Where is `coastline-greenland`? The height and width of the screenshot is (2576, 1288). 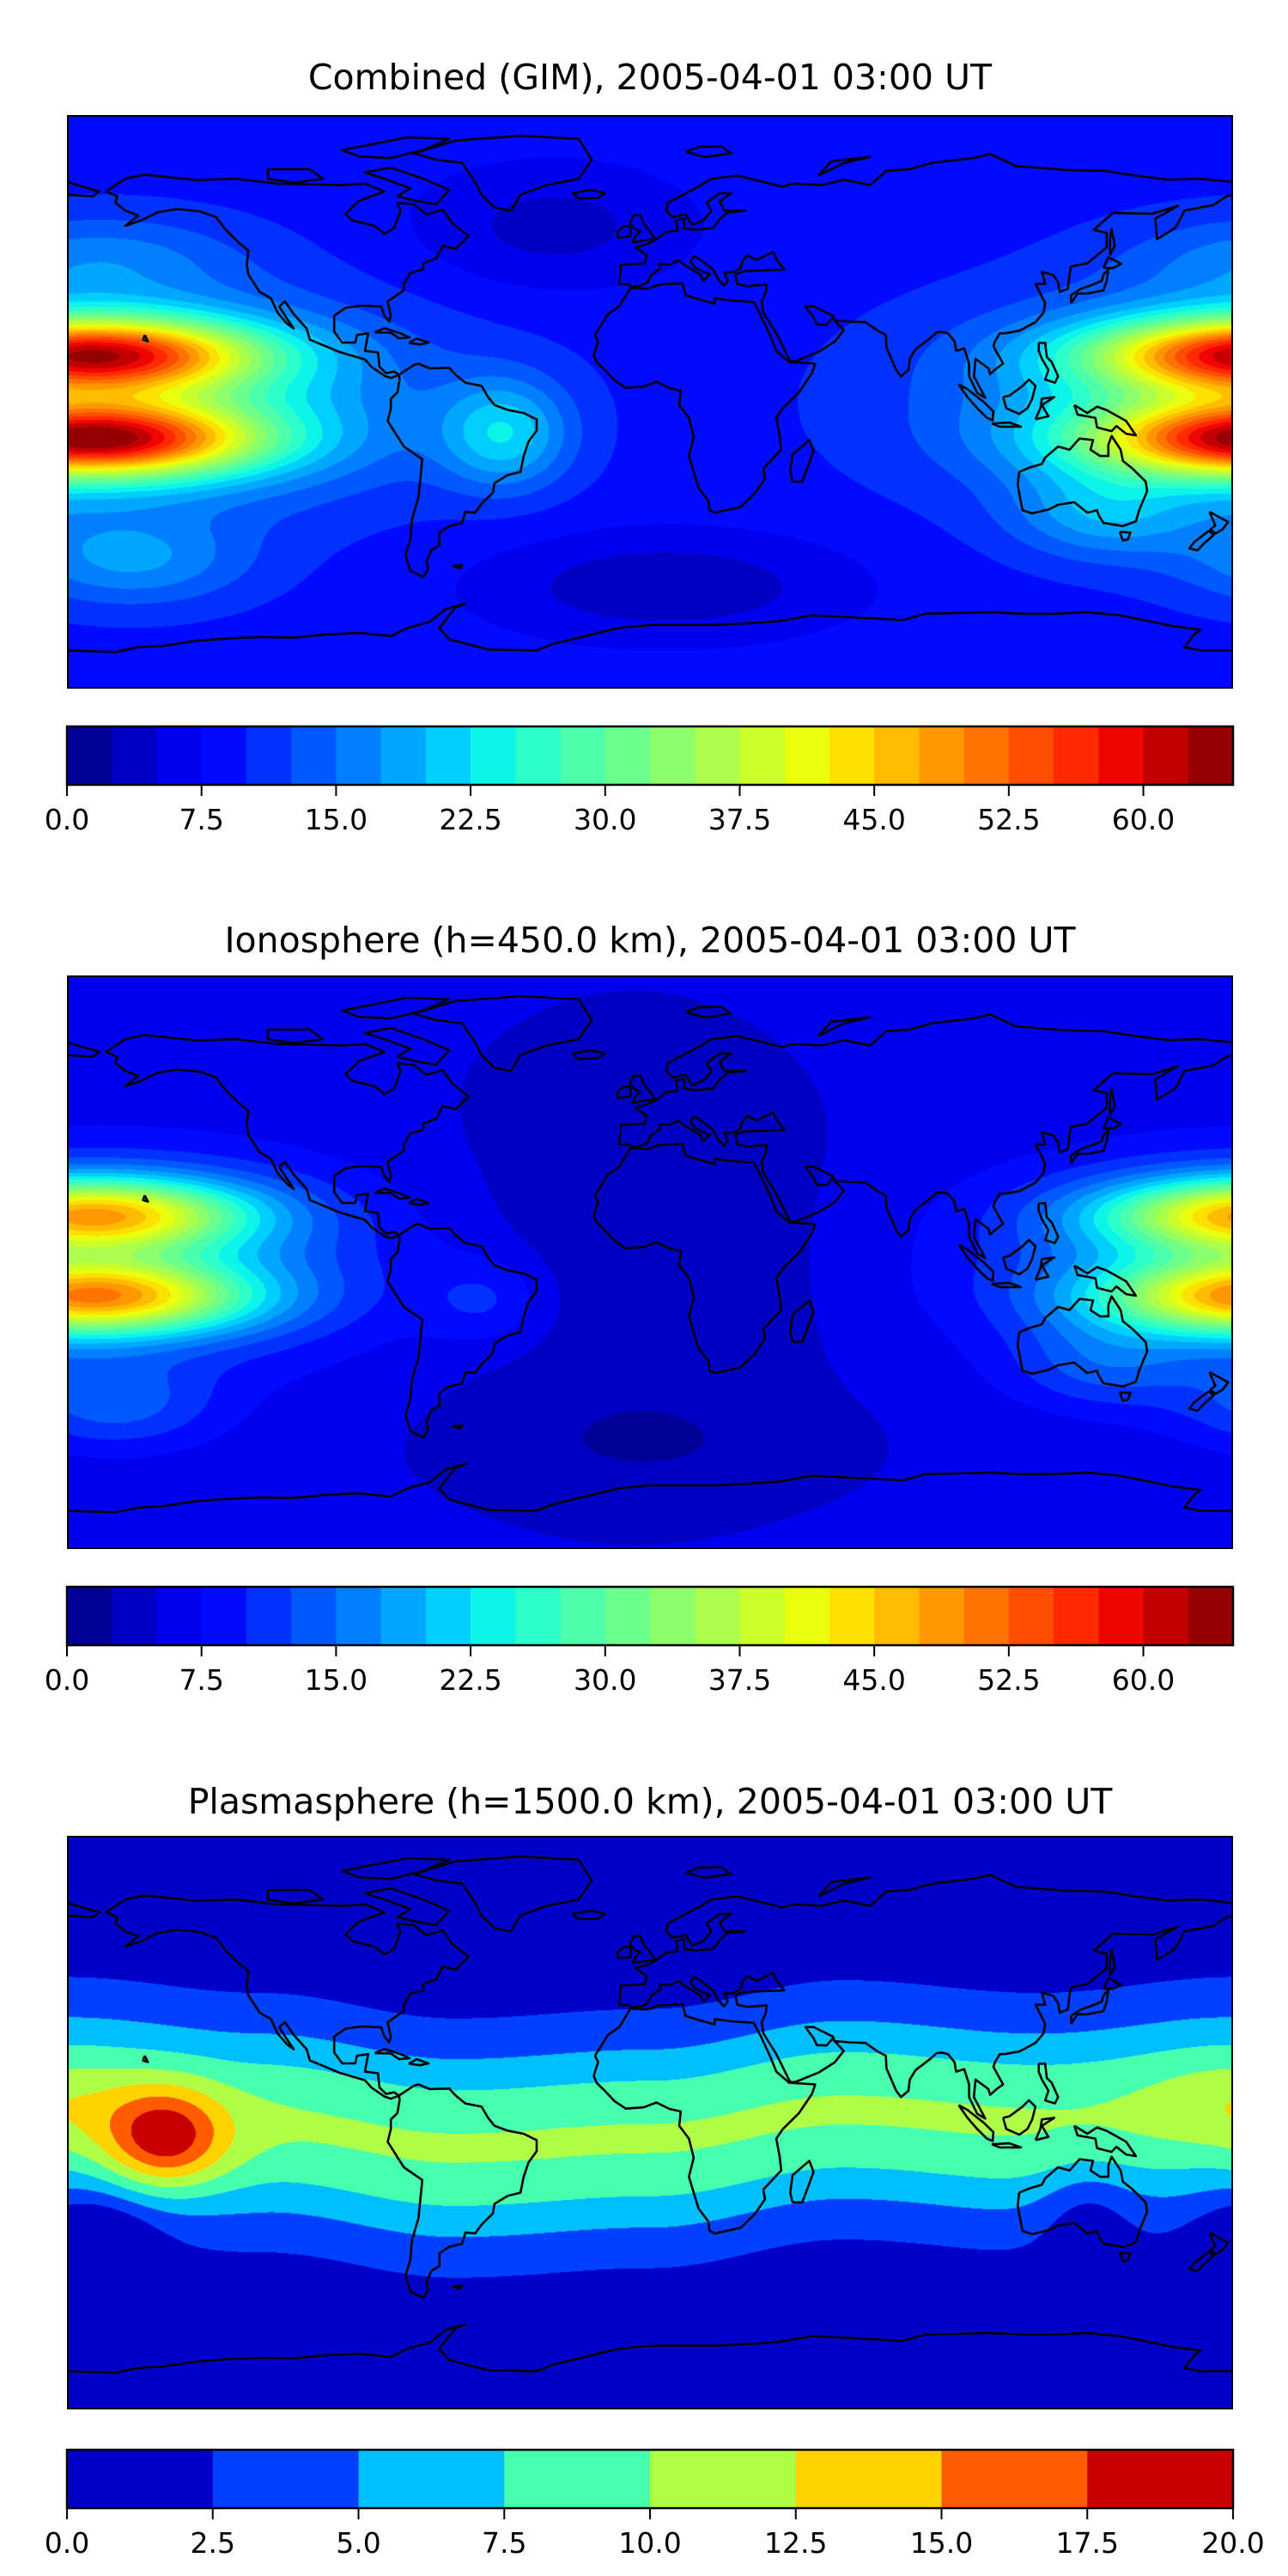 coastline-greenland is located at coordinates (503, 1894).